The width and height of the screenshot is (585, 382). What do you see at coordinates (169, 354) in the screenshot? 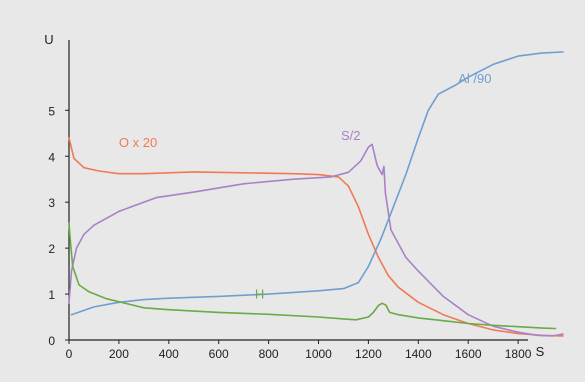
I see `x-tick-label: 400` at bounding box center [169, 354].